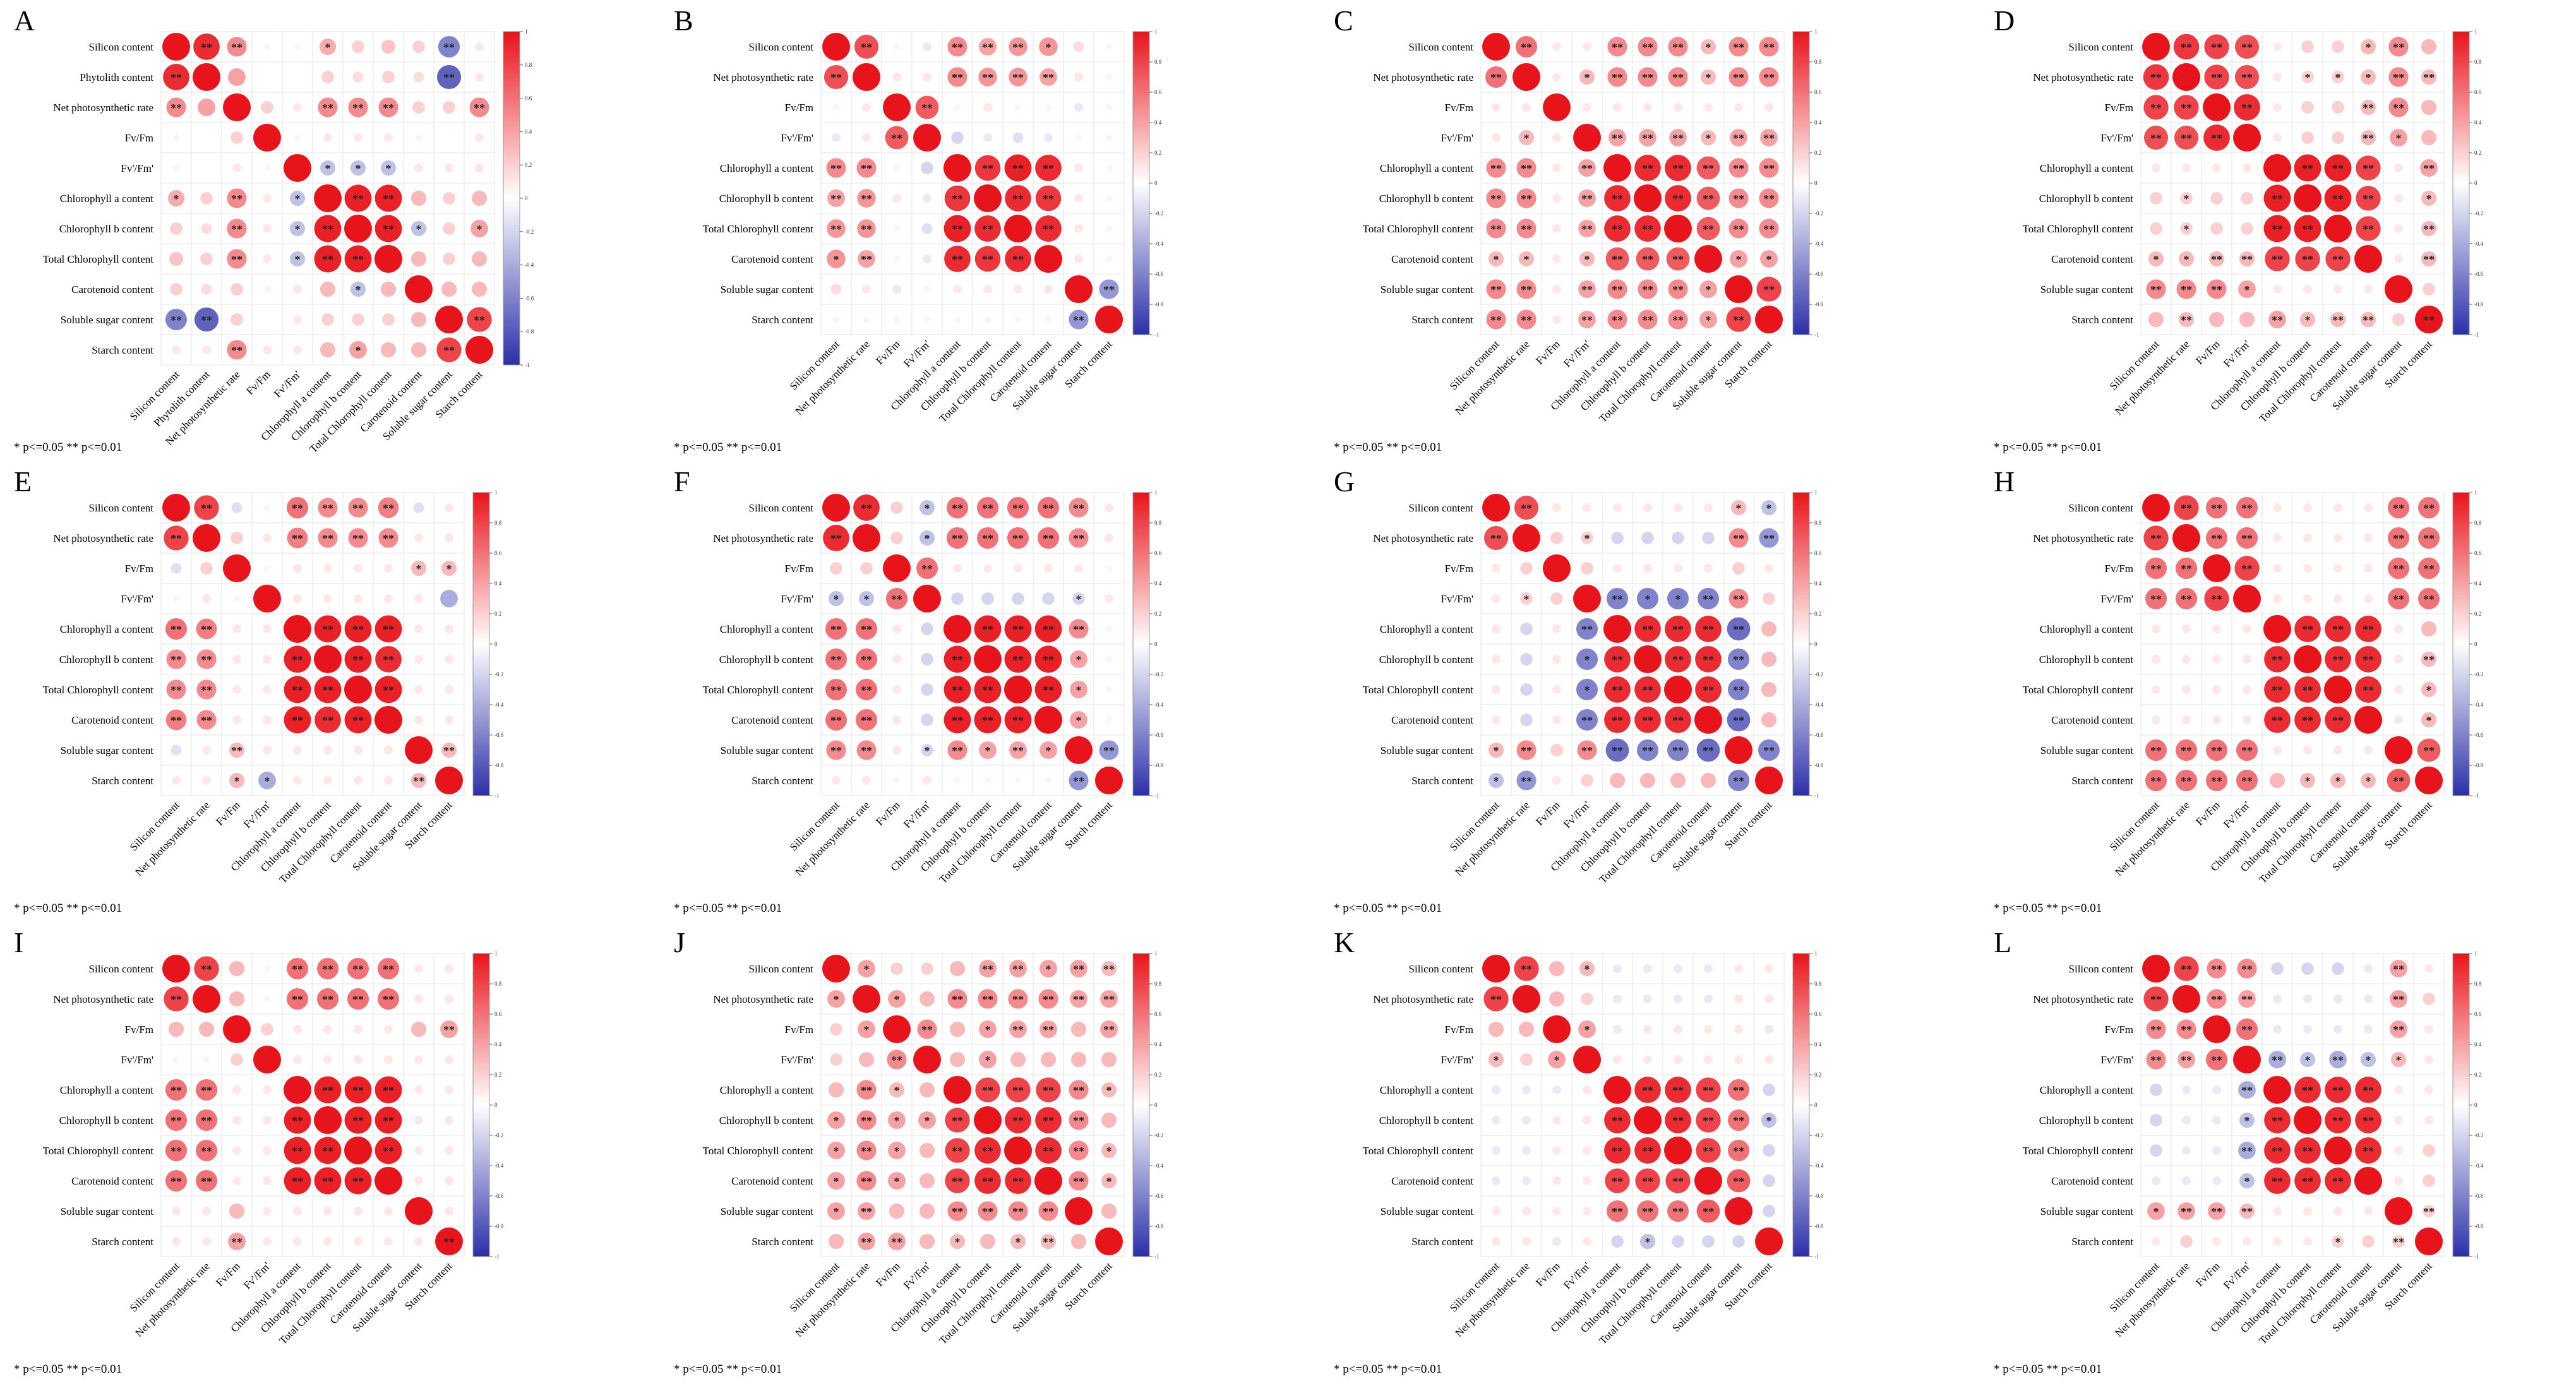 This screenshot has width=2576, height=1386. I want to click on colorbar-tick-label: -0.2, so click(1818, 674).